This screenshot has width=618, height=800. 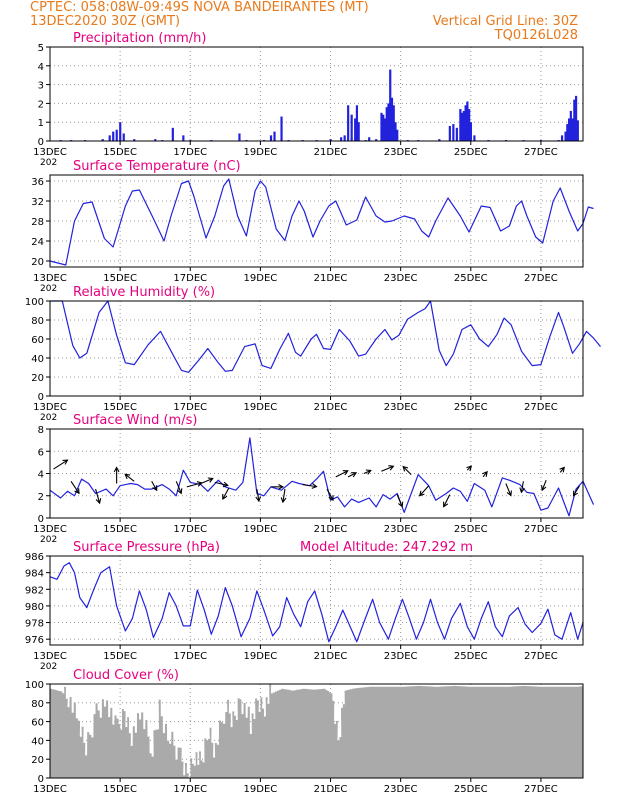 I want to click on cloud-cover-area, so click(x=317, y=731).